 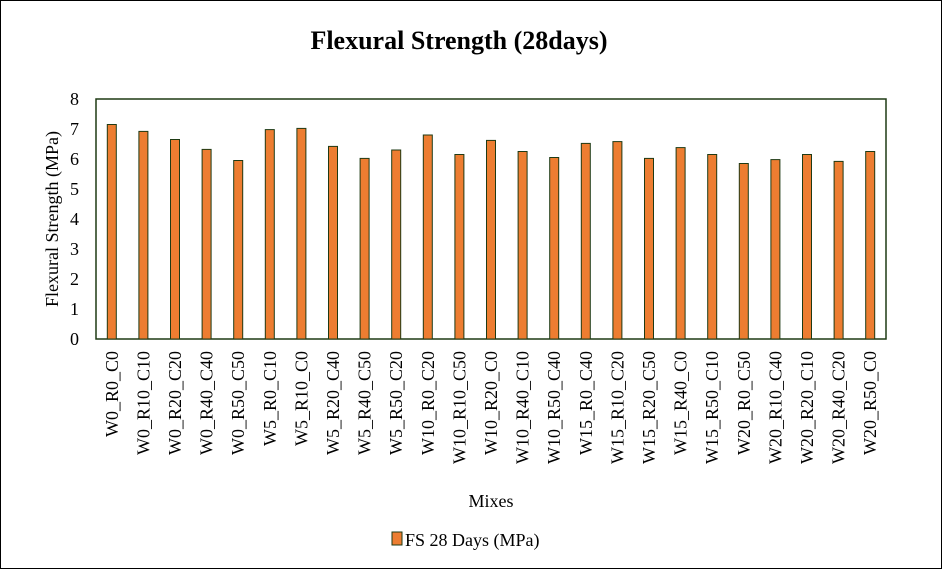 I want to click on x-tick-label: W10_R40_C10, so click(x=523, y=407).